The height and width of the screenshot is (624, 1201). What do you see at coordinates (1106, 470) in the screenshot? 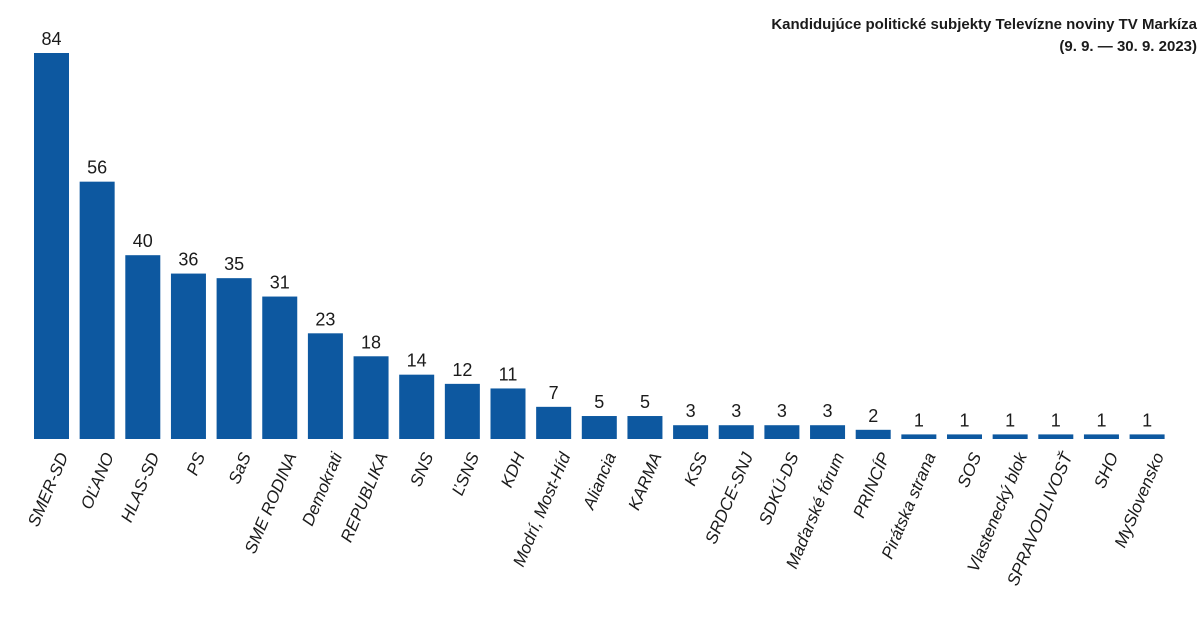
I see `category-label-23: SHO` at bounding box center [1106, 470].